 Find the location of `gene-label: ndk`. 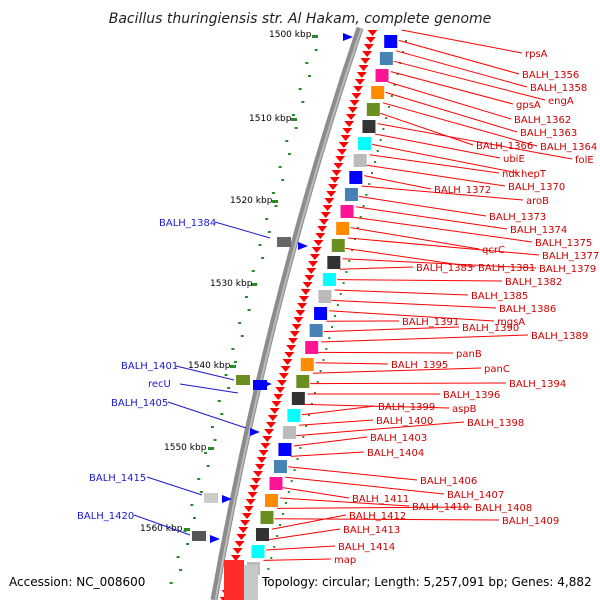

gene-label: ndk is located at coordinates (511, 174).